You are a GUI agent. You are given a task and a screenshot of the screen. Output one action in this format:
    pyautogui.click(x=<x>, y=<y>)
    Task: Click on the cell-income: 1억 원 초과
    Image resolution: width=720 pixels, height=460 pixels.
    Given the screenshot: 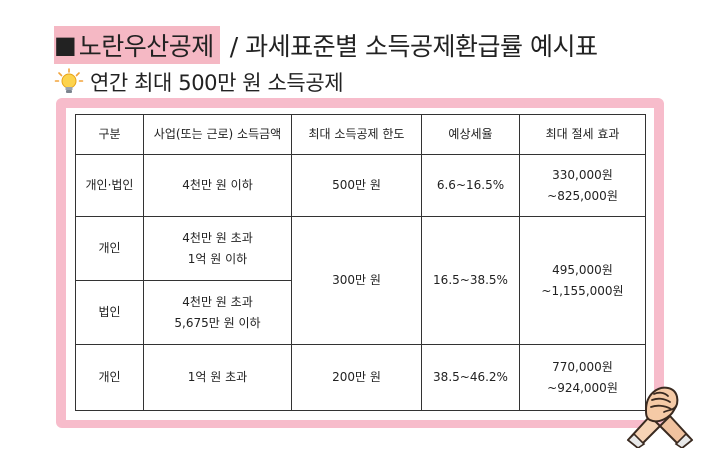 What is the action you would take?
    pyautogui.click(x=217, y=377)
    